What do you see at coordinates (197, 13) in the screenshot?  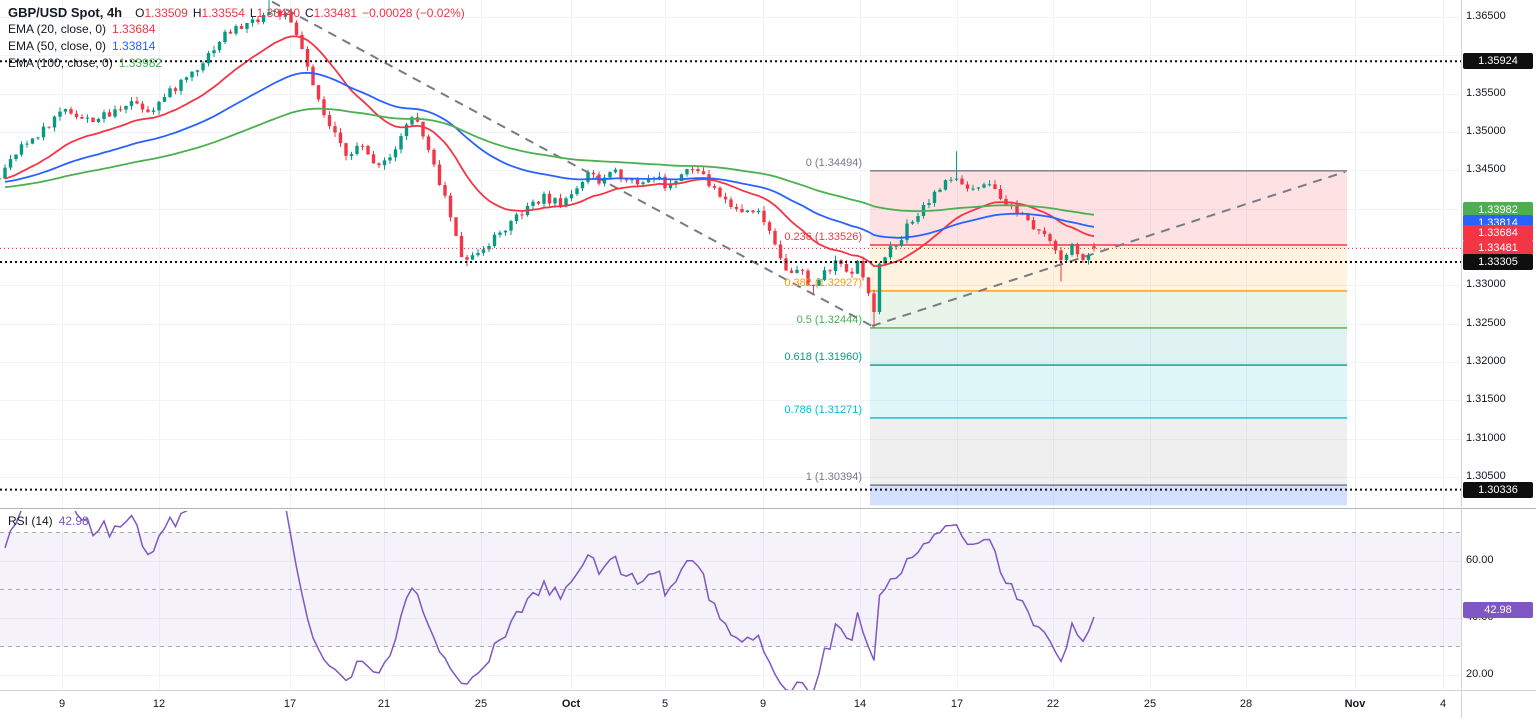 I see `ohlc-high-key: H` at bounding box center [197, 13].